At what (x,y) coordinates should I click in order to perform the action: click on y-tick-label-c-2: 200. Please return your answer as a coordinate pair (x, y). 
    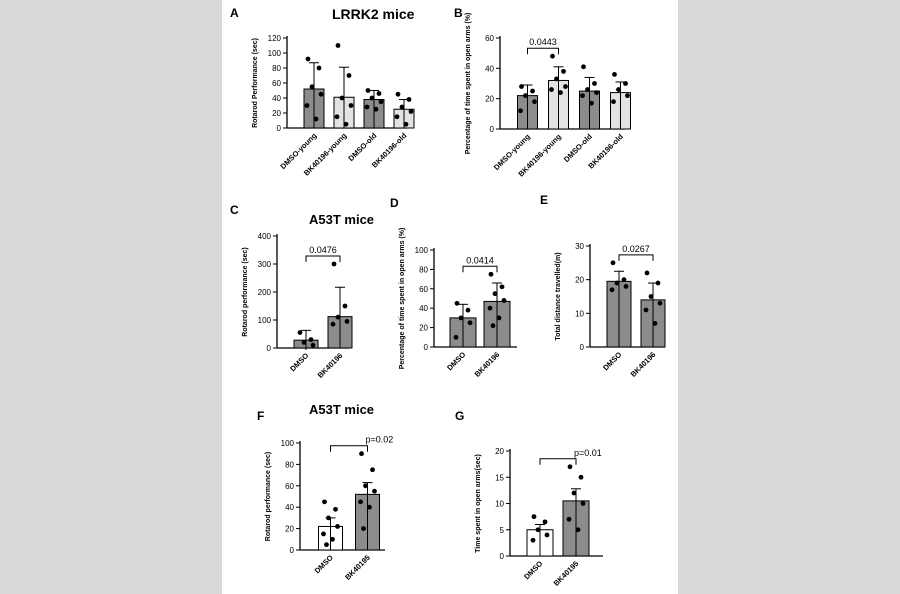
    Looking at the image, I should click on (265, 292).